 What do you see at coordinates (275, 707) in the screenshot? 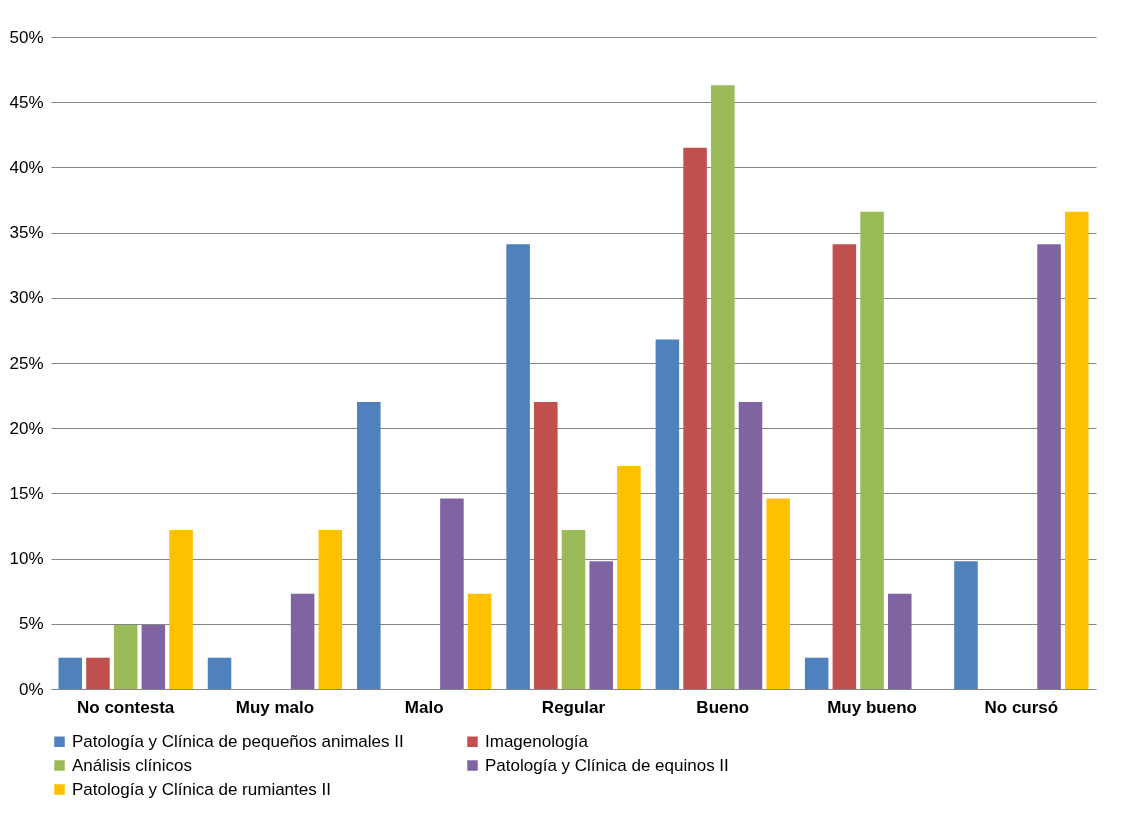
I see `x-tick-label: Muy malo` at bounding box center [275, 707].